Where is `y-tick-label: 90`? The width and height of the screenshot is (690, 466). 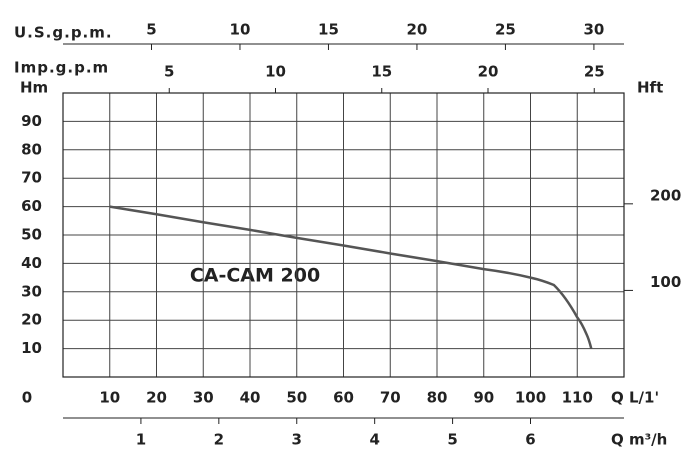 y-tick-label: 90 is located at coordinates (31, 121).